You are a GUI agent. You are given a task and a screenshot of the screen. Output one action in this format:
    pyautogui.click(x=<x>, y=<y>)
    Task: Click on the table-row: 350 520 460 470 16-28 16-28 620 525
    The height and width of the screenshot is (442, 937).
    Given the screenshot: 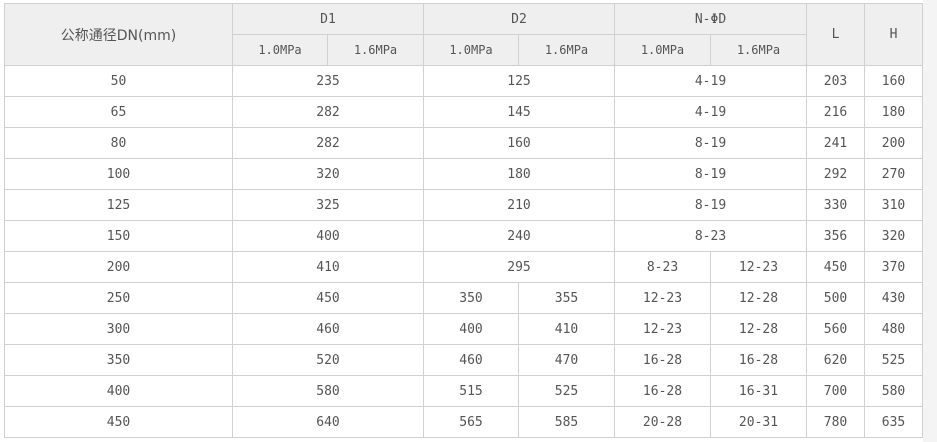 What is the action you would take?
    pyautogui.click(x=463, y=360)
    